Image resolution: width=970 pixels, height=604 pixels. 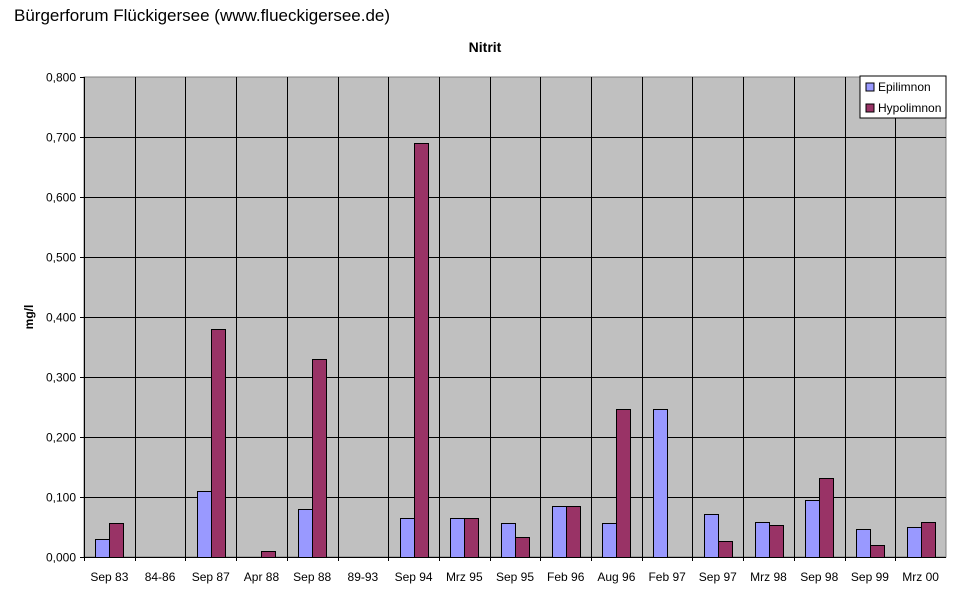 I want to click on x-tick-label: 84-86, so click(x=160, y=577).